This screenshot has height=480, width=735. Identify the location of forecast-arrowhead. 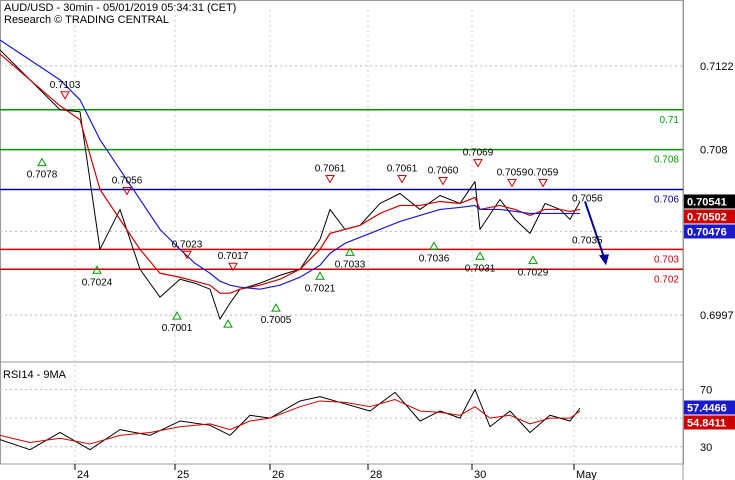
(604, 260).